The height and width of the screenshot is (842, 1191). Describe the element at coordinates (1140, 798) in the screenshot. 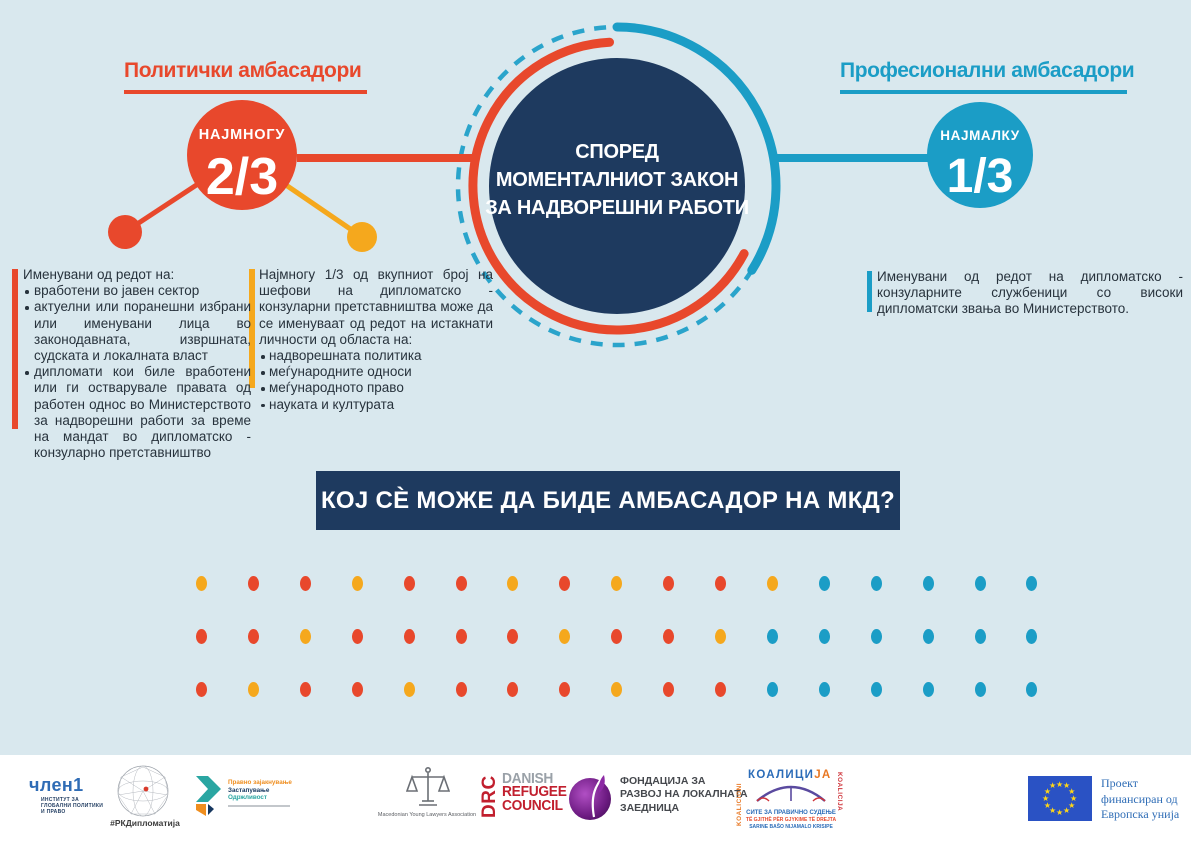

I see `eu-funding-text: Проект финансиран од Европска унија` at that location.